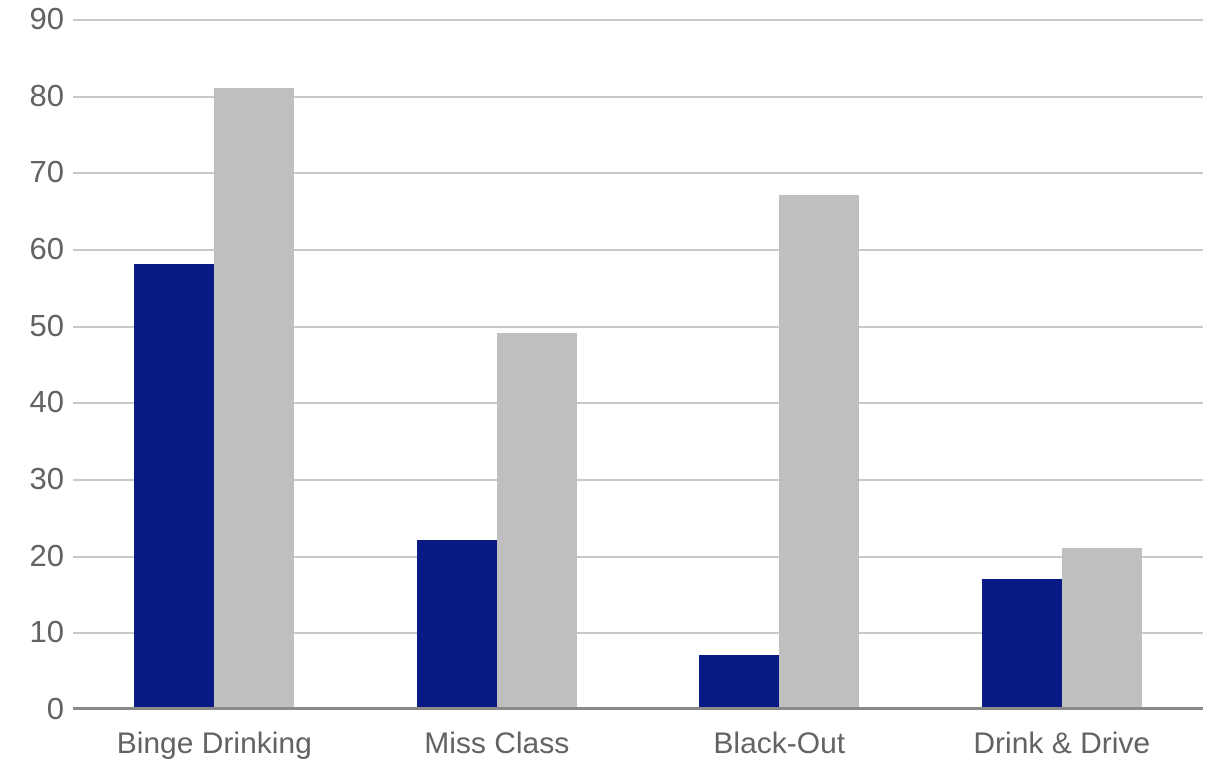 This screenshot has width=1229, height=774. I want to click on y-tick-label-50: 50, so click(46, 325).